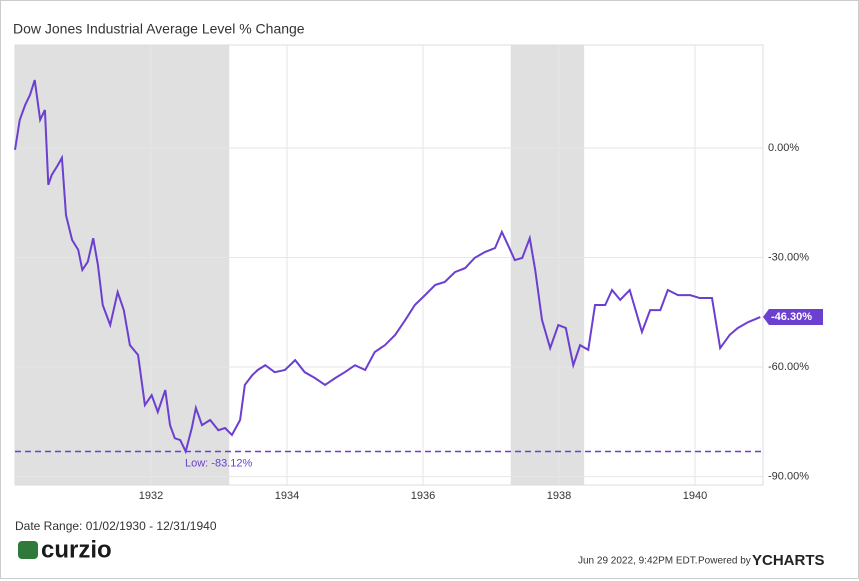 Image resolution: width=859 pixels, height=581 pixels. What do you see at coordinates (638, 561) in the screenshot?
I see `timestamp: Jun 29 2022, 9:42PM EDT.` at bounding box center [638, 561].